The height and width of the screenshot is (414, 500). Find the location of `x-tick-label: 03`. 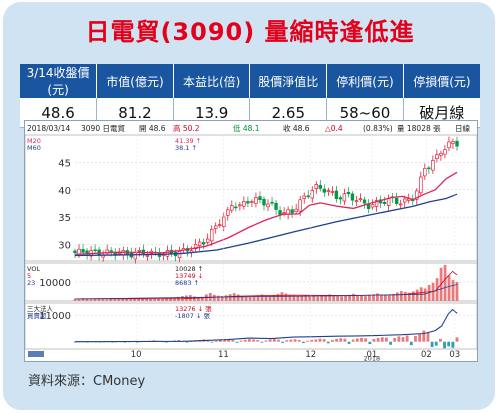

x-tick-label: 03 is located at coordinates (454, 355).